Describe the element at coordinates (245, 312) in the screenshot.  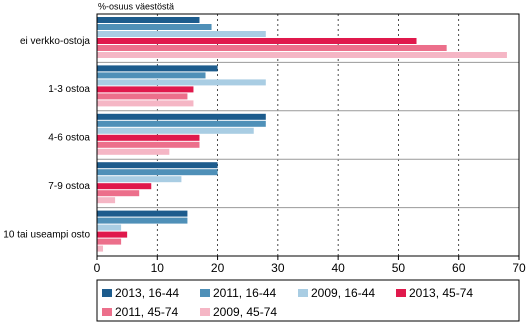
I see `legend-label: 2009, 45-74` at that location.